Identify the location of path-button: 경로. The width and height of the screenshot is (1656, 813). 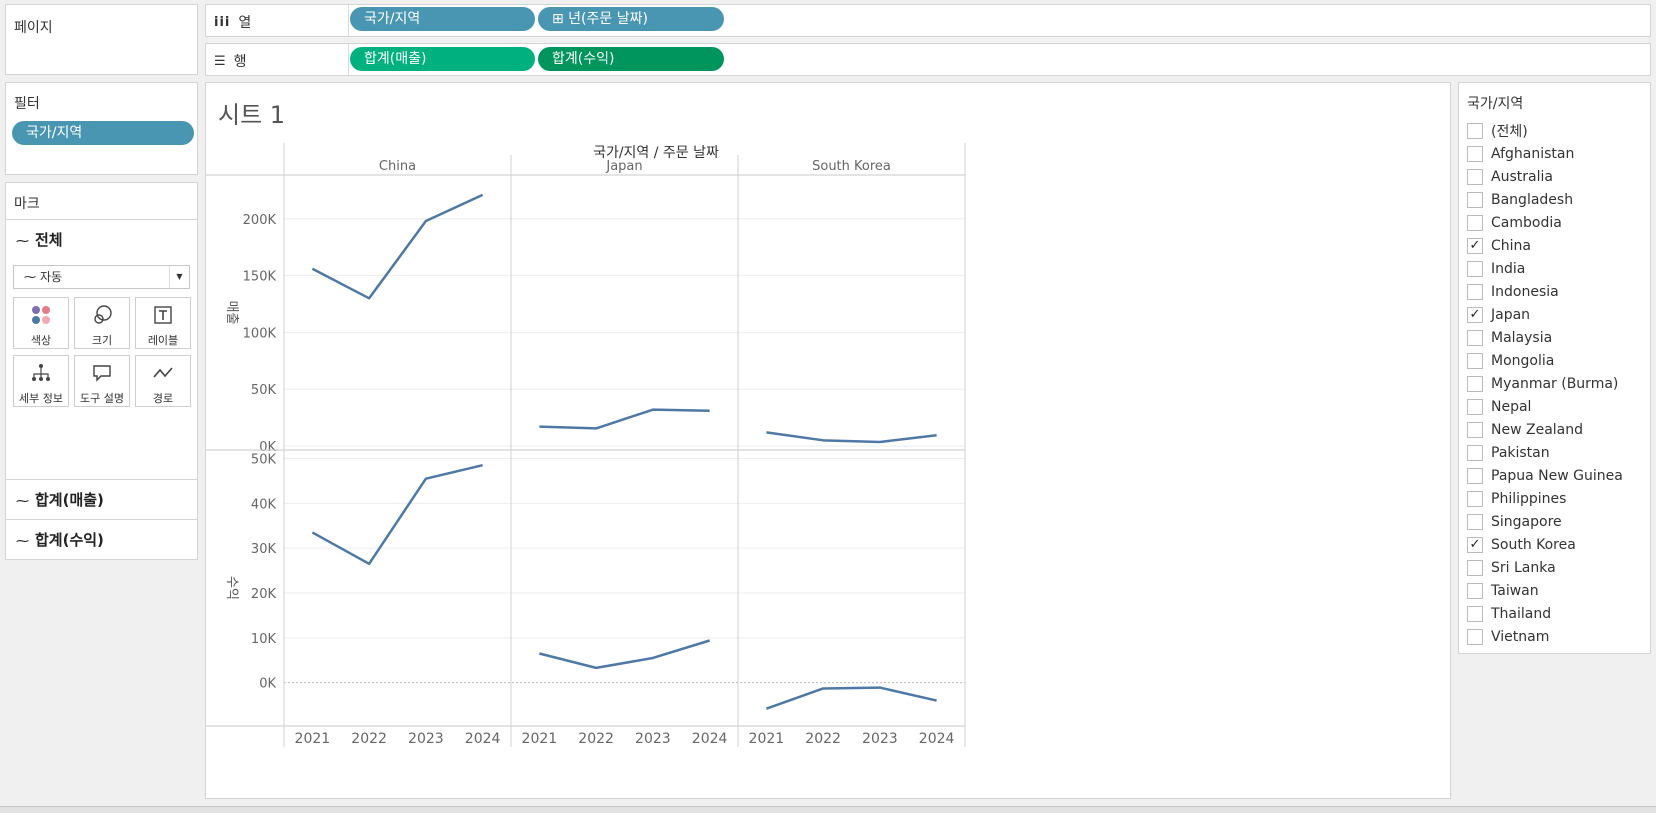
(163, 381).